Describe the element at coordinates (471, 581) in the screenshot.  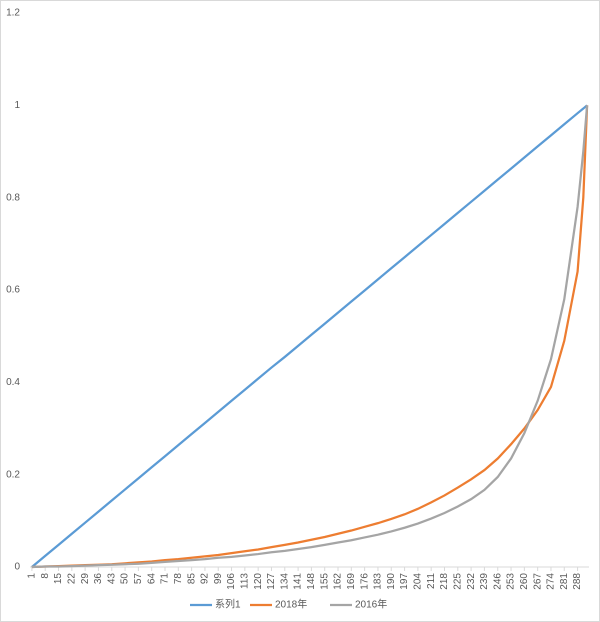
I see `x-tick-label: 232` at that location.